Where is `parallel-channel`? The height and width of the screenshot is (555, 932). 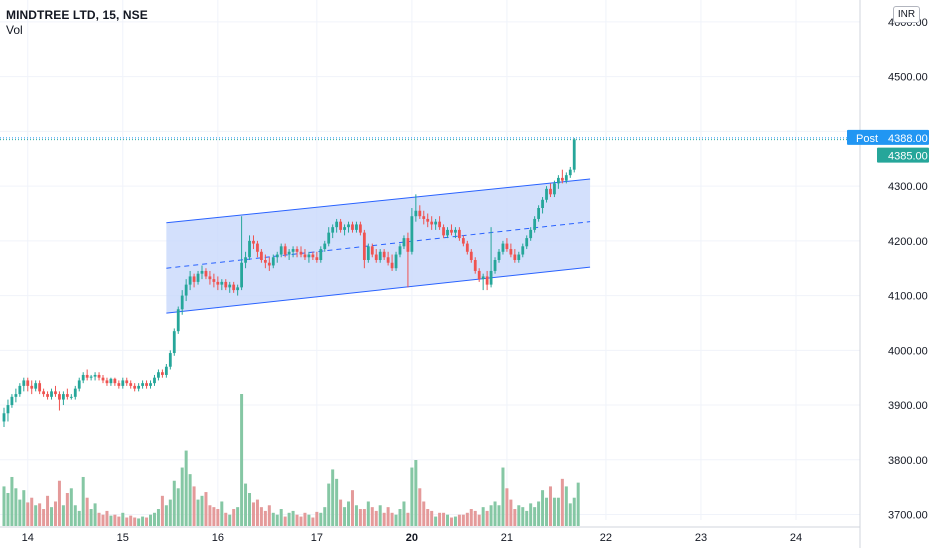
parallel-channel is located at coordinates (378, 246).